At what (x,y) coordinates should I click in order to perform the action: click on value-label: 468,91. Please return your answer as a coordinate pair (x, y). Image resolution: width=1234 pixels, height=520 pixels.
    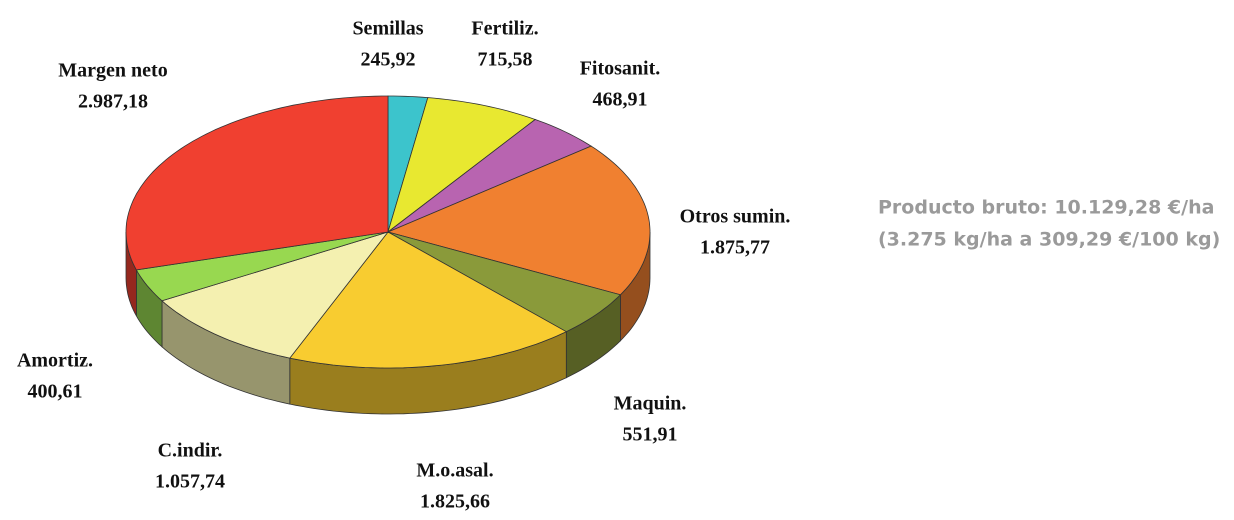
    Looking at the image, I should click on (620, 100).